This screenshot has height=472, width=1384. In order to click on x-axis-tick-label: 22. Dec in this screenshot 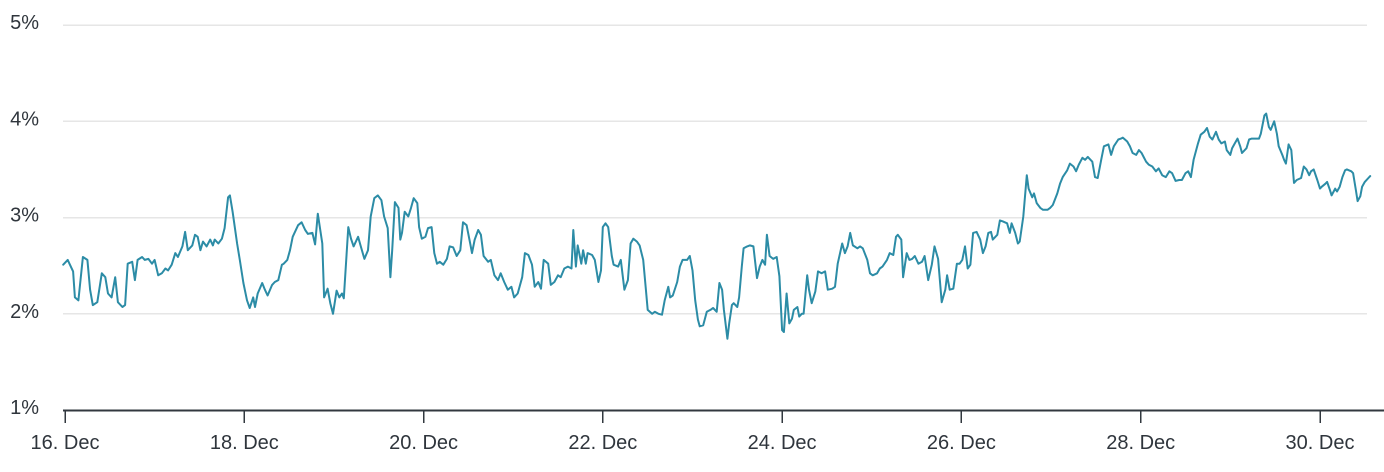, I will do `click(602, 443)`.